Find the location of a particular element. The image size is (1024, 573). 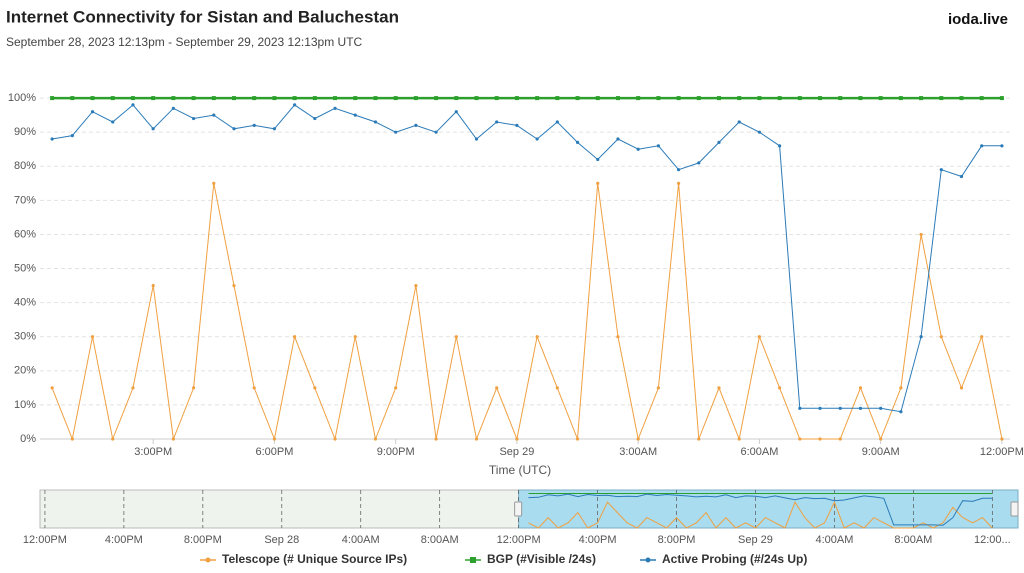

legend-item: BGP (#Visible /24s) is located at coordinates (530, 559).